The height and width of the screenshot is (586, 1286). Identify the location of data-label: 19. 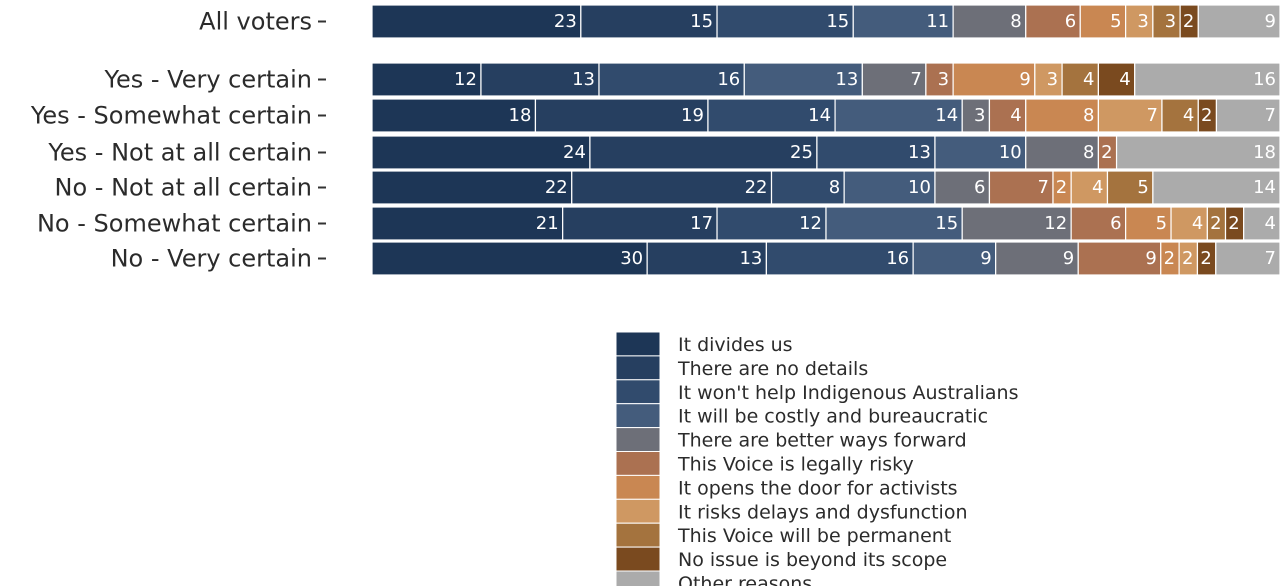
(692, 115).